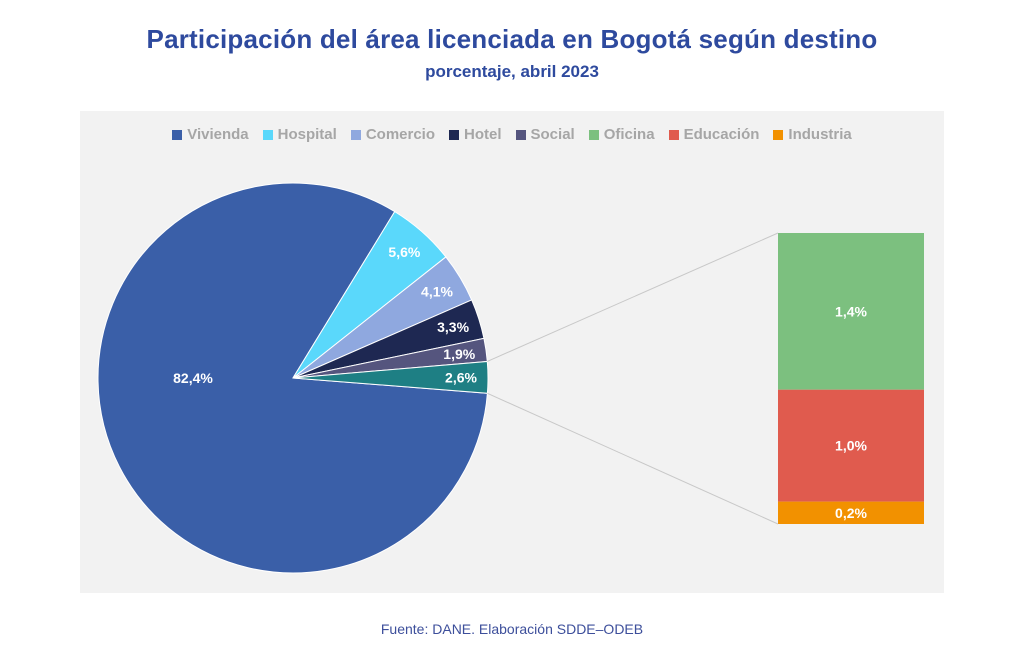 This screenshot has height=663, width=1024. I want to click on legend-item-comercio: Comercio, so click(393, 134).